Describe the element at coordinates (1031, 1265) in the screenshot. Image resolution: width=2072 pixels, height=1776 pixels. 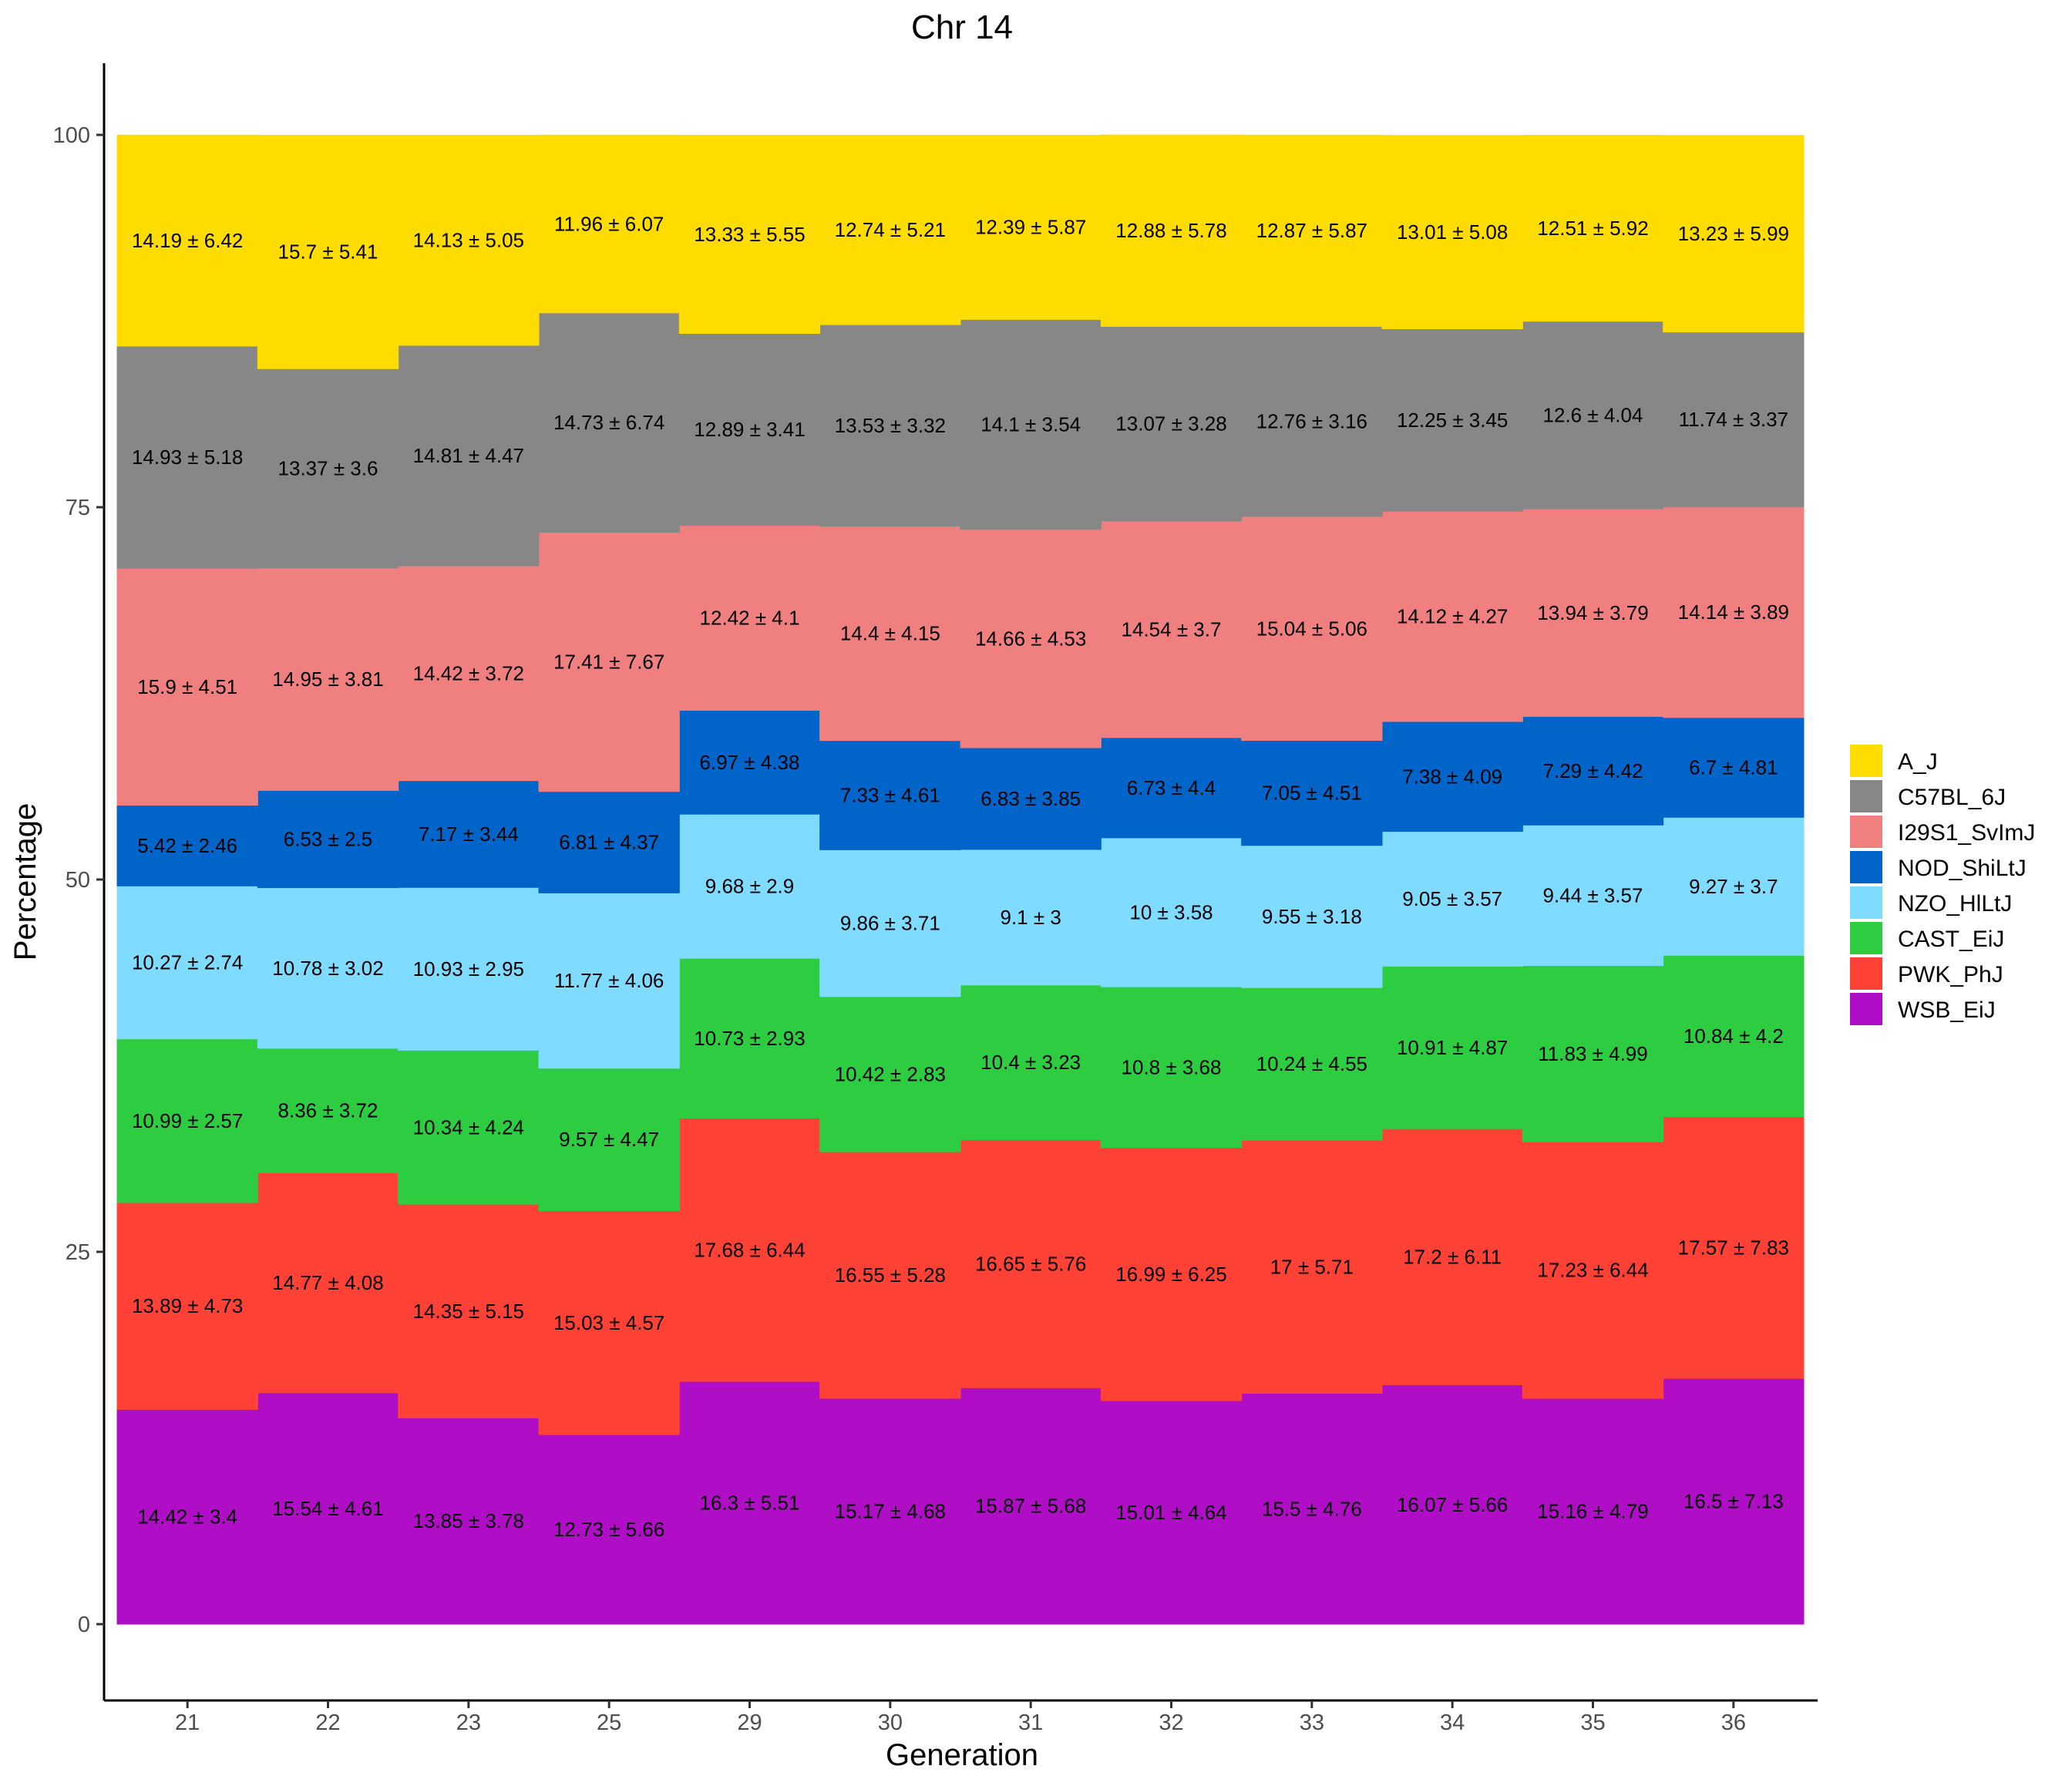
I see `segment-label: 16.65 ± 5.76` at that location.